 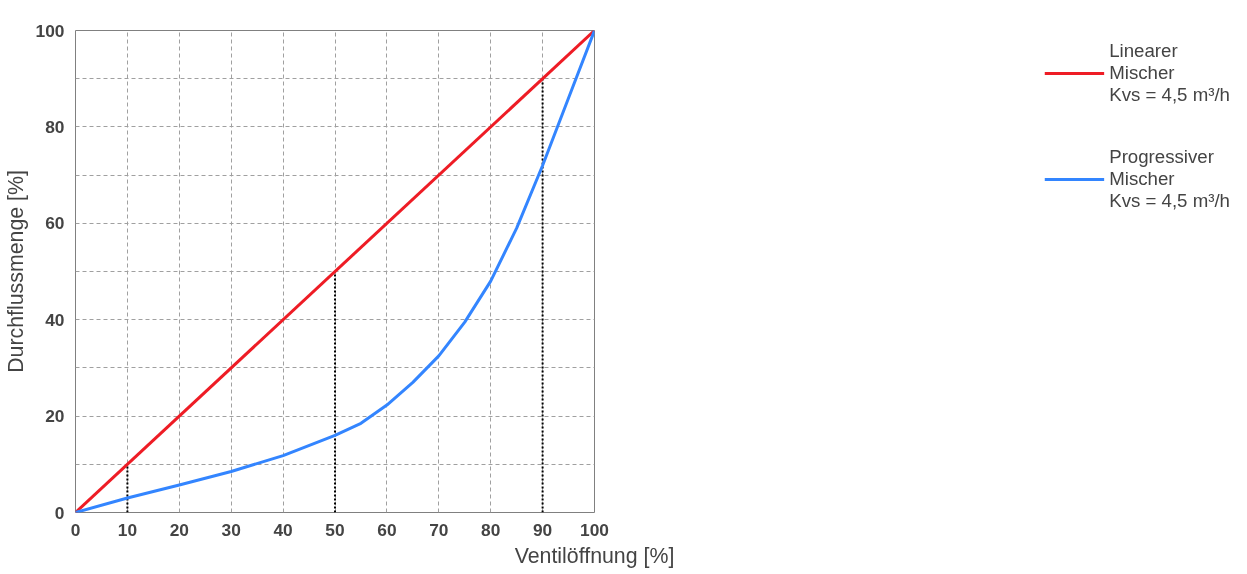 I want to click on y-tick-label: 40, so click(x=55, y=319).